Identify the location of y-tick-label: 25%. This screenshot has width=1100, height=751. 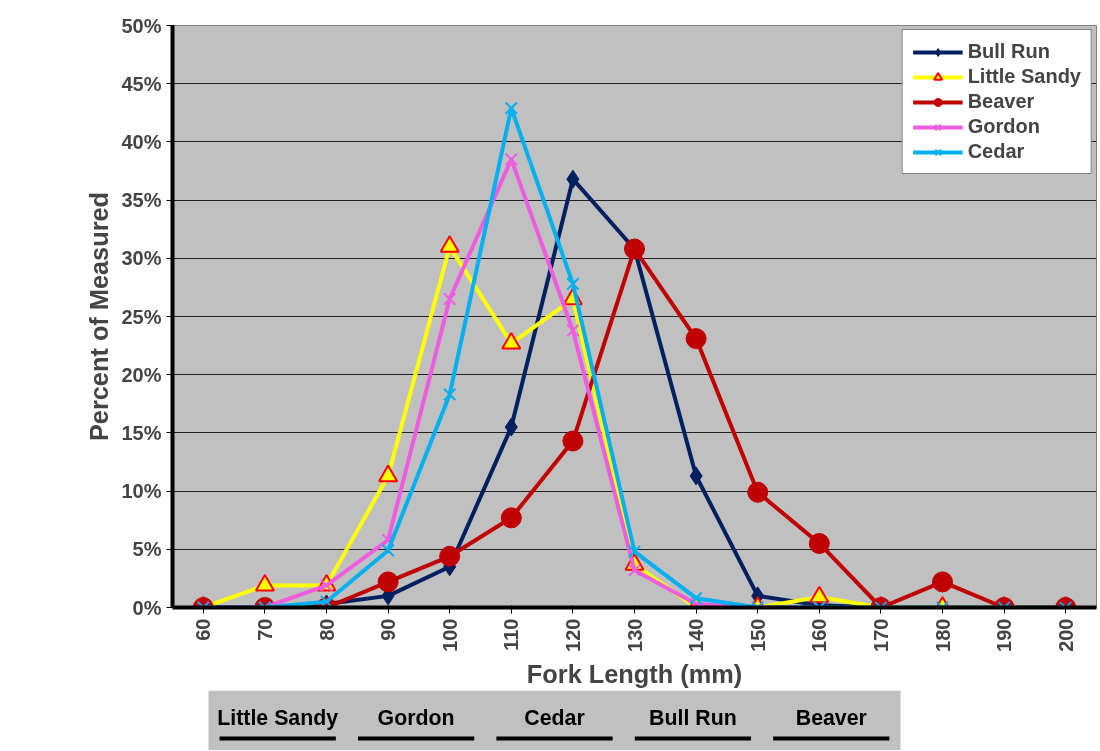
(141, 316).